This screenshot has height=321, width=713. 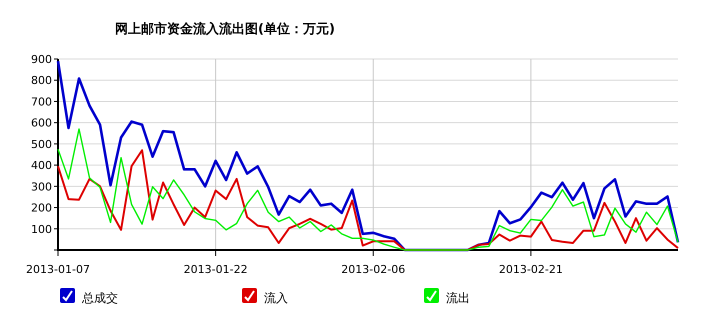 I want to click on legend-label: 总成交, so click(x=99, y=298).